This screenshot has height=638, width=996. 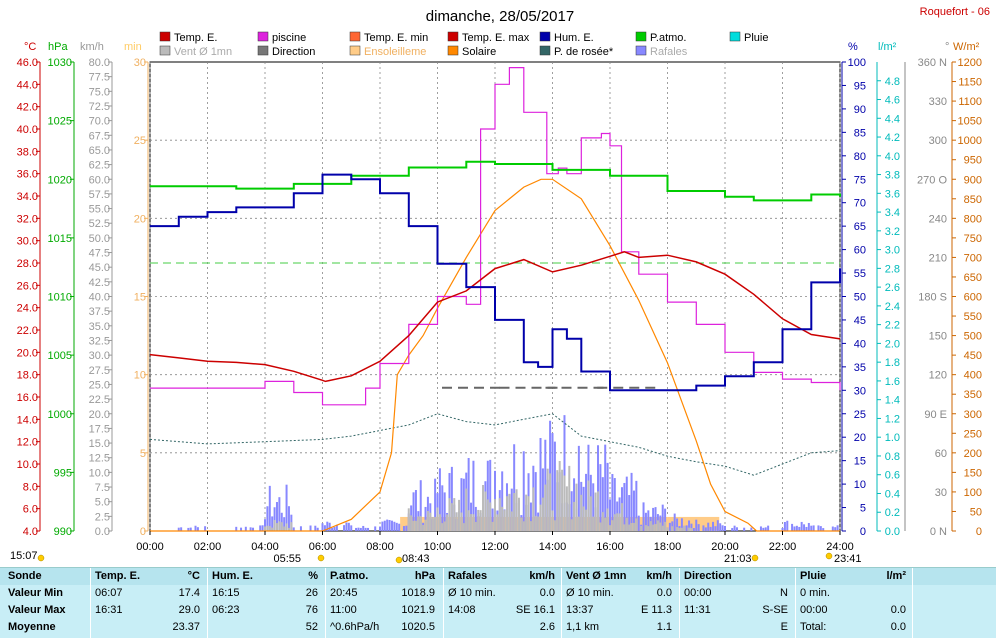 I want to click on legend-label: Solaire, so click(x=479, y=52).